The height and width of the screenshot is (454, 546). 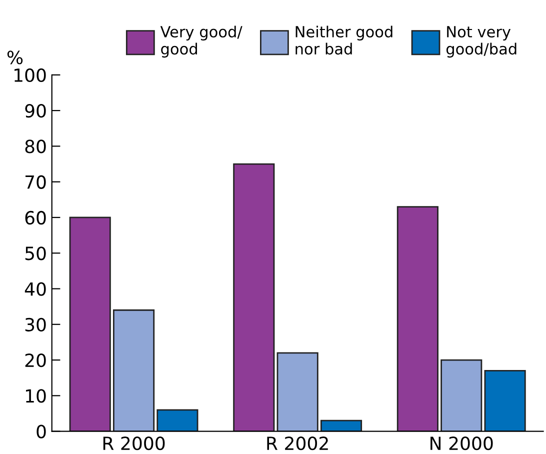 I want to click on y-tick-label: 80, so click(x=35, y=147).